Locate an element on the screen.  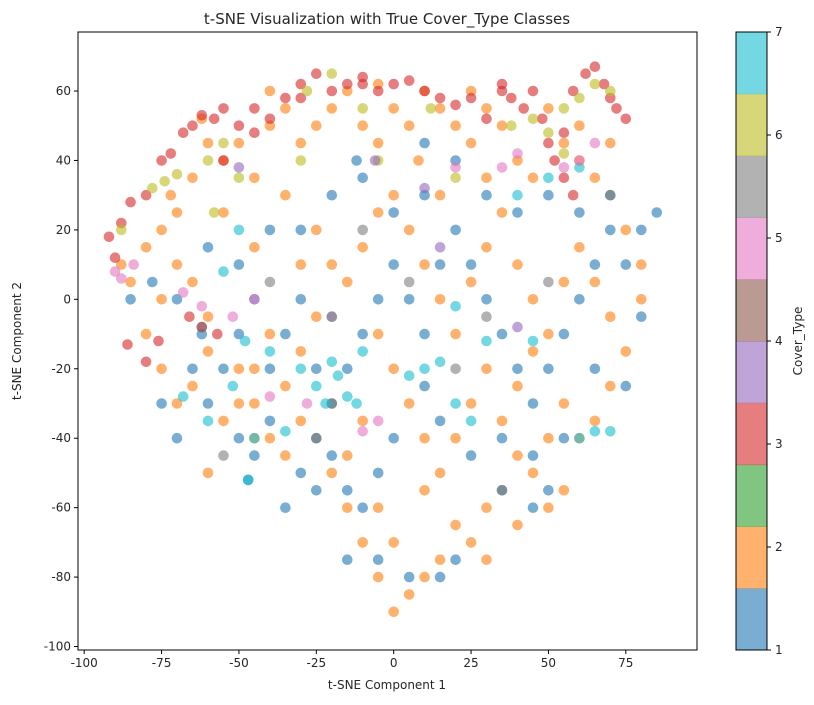
y-tick-label: 60 is located at coordinates (63, 91).